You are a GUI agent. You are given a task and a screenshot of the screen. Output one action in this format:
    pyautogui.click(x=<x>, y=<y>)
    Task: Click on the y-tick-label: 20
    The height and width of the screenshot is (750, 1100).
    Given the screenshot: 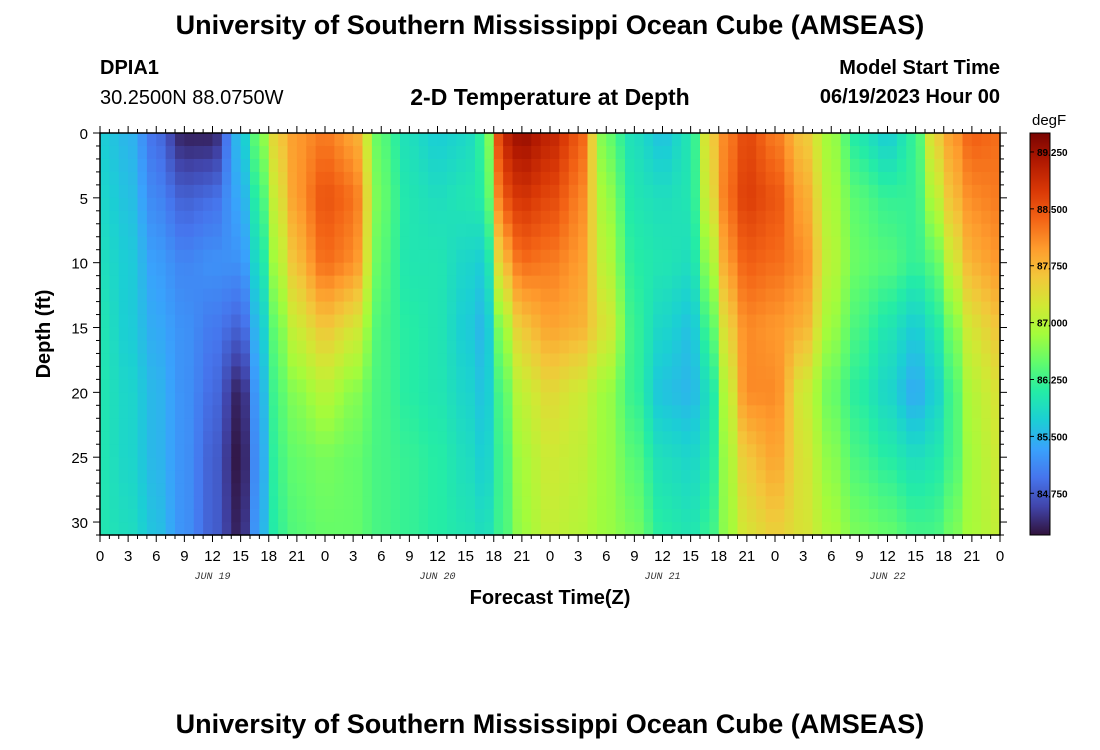 What is the action you would take?
    pyautogui.click(x=79, y=393)
    